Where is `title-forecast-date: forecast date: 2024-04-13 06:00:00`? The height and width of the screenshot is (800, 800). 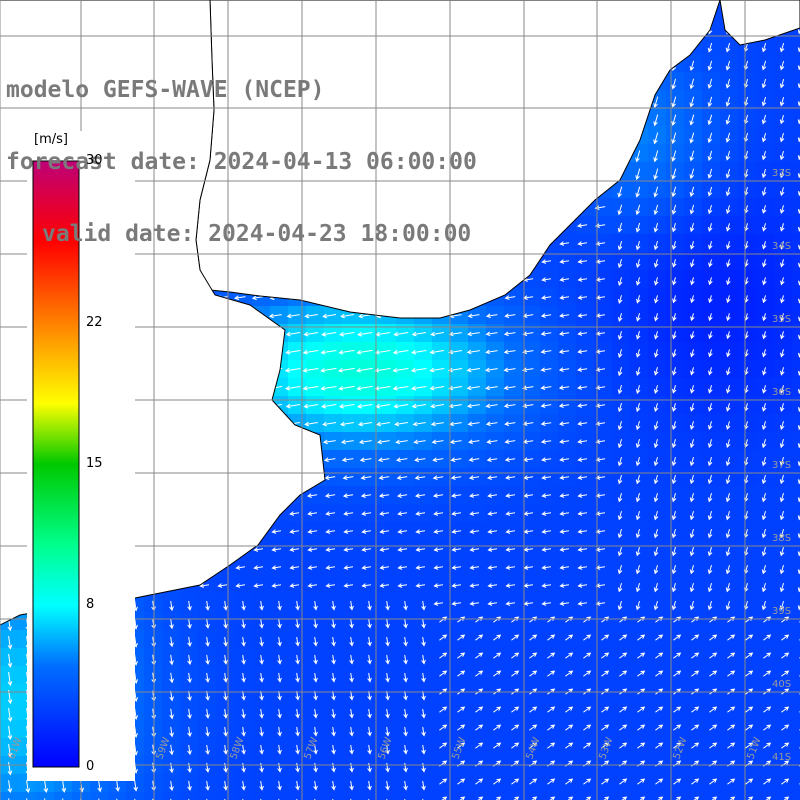 title-forecast-date: forecast date: 2024-04-13 06:00:00 is located at coordinates (241, 162).